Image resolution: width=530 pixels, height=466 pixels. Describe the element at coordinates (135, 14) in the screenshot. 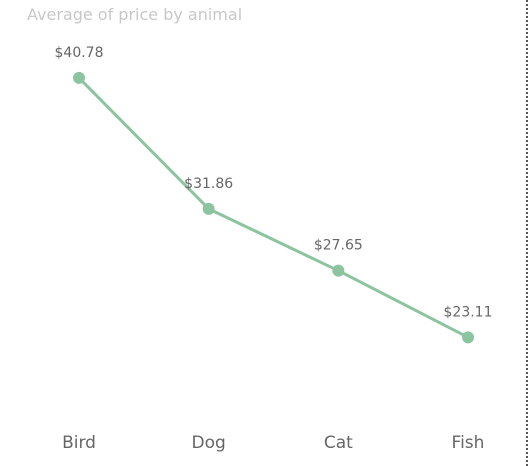

I see `chart-title: Average of price by animal` at that location.